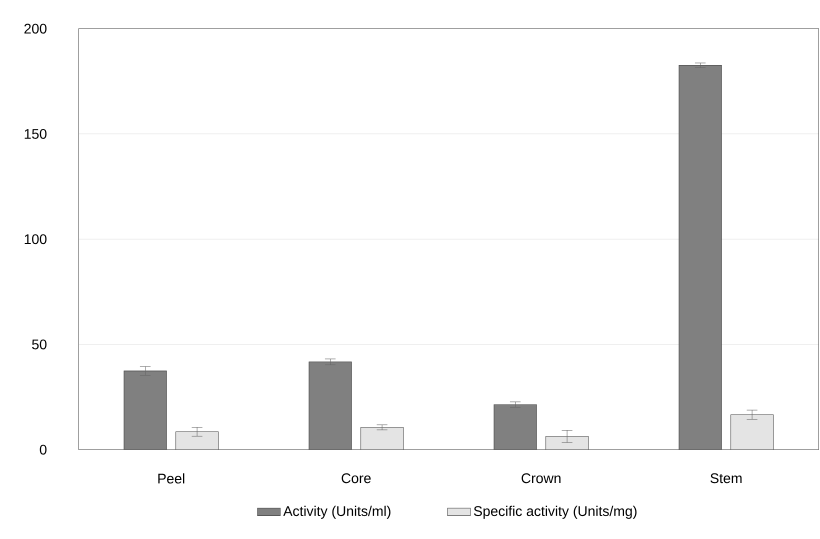  I want to click on y-tick-label: 0, so click(43, 449).